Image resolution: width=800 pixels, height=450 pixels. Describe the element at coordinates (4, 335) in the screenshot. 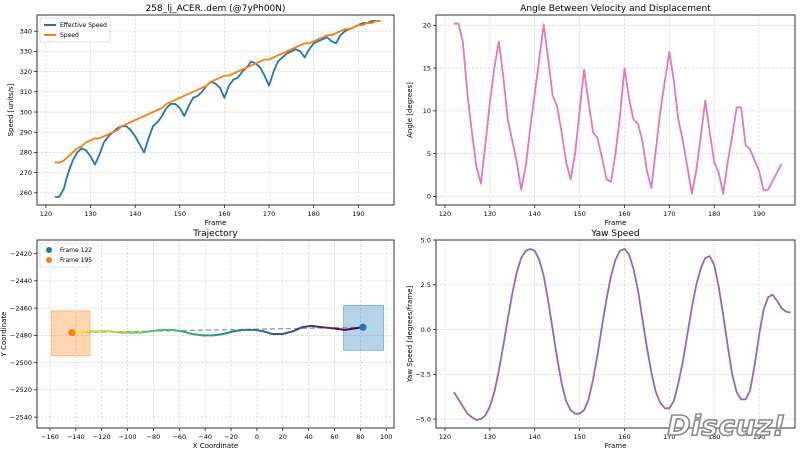

I see `y-axis-label: Y Coordinate` at that location.